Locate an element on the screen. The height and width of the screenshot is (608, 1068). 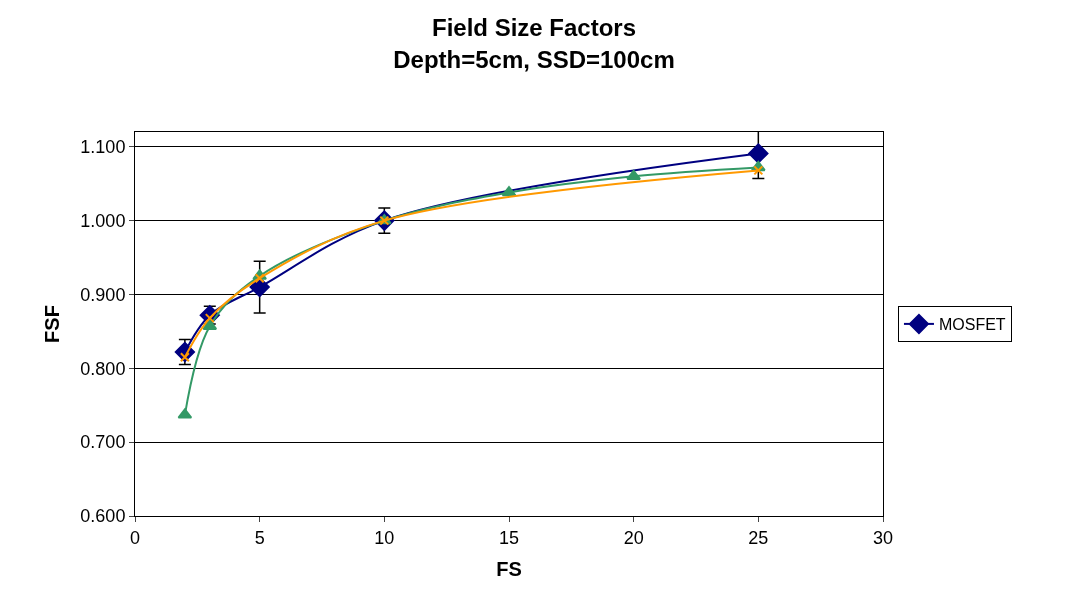
y-tick-label: 0.800 is located at coordinates (103, 368).